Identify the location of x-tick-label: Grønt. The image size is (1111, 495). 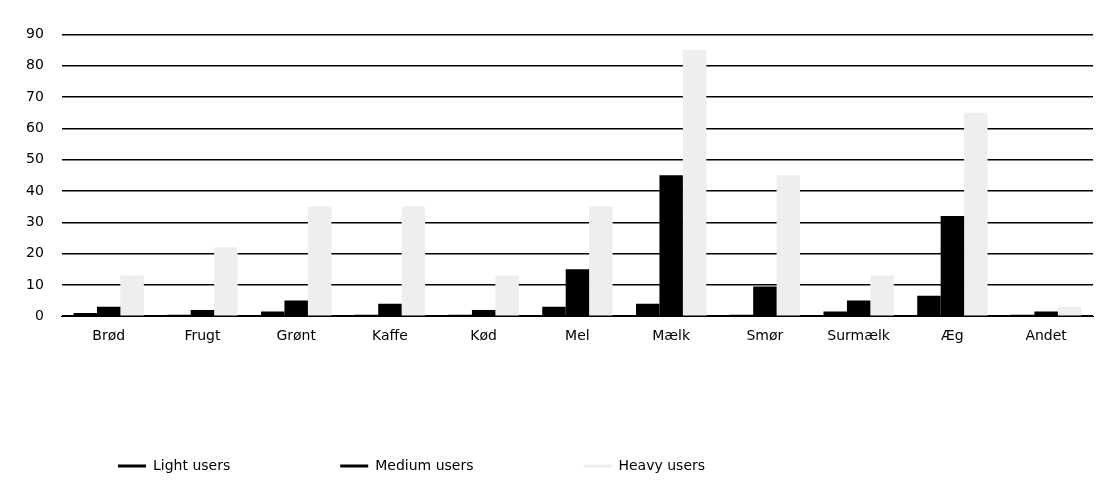
(296, 335).